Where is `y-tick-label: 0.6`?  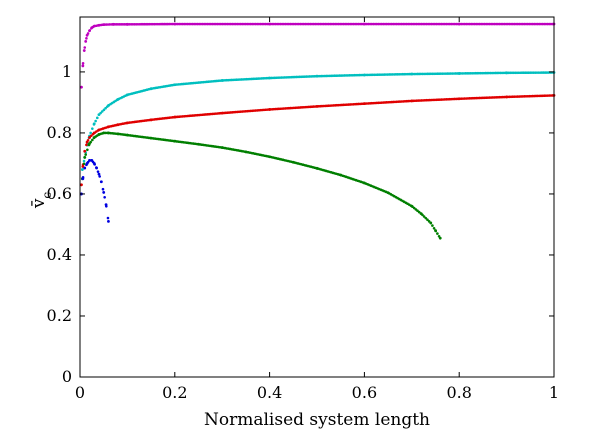
y-tick-label: 0.6 is located at coordinates (59, 193).